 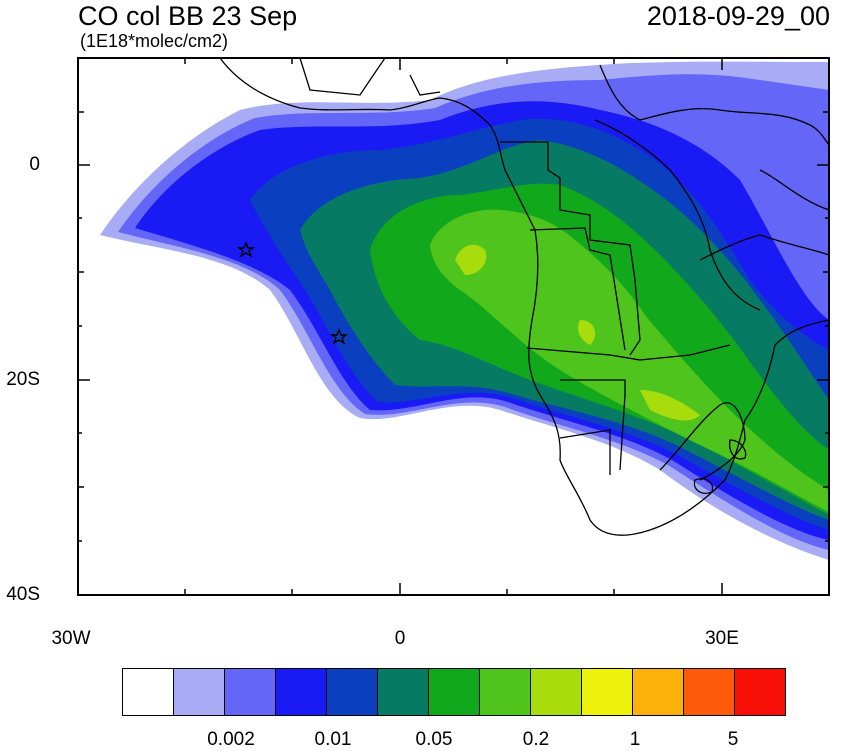 What do you see at coordinates (188, 16) in the screenshot?
I see `title: CO col BB 23 Sep` at bounding box center [188, 16].